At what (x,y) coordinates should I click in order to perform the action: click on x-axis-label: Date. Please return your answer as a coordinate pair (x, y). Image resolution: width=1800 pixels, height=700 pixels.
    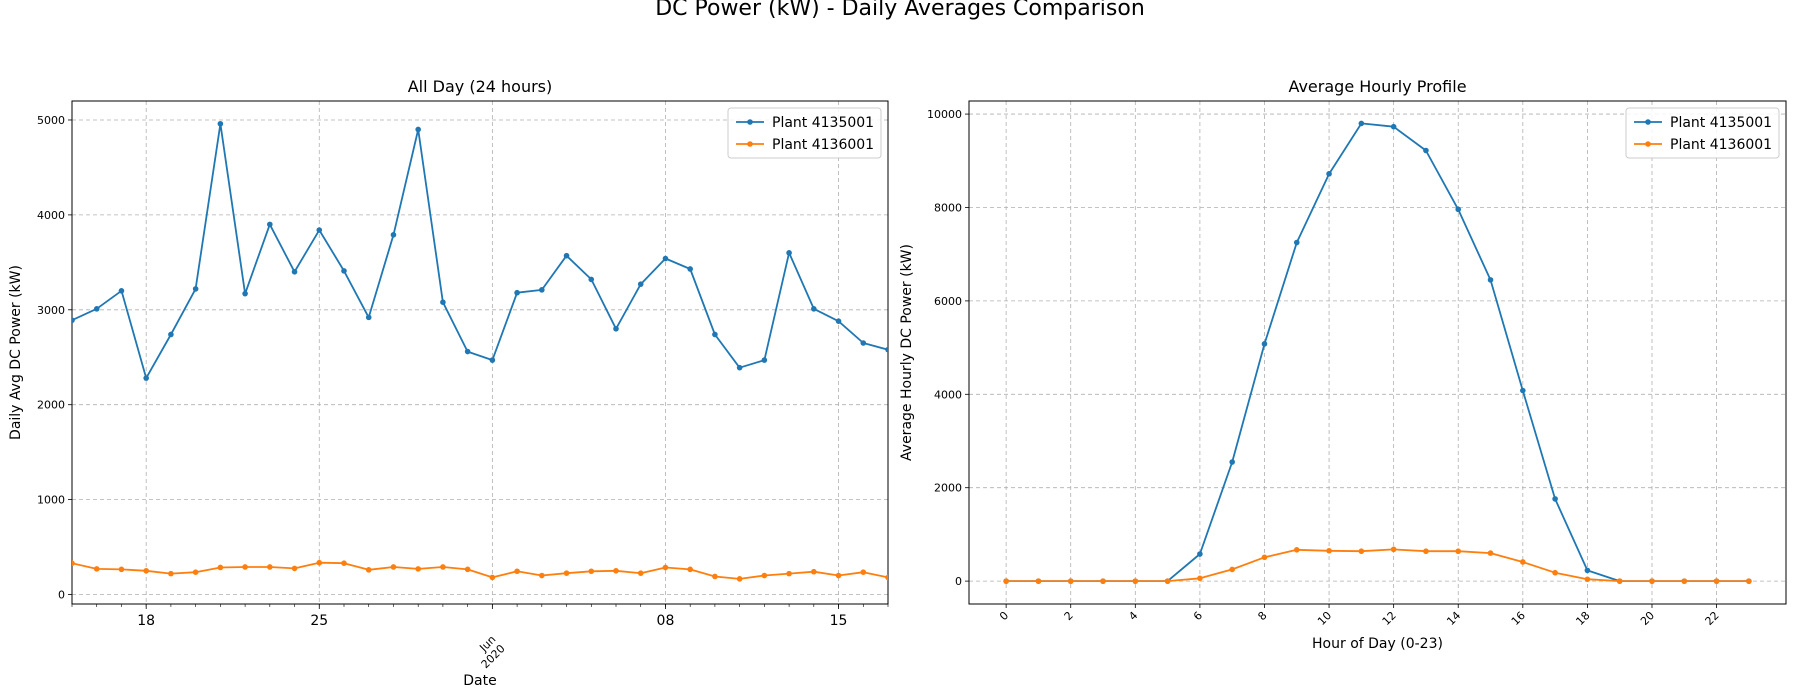
    Looking at the image, I should click on (479, 681).